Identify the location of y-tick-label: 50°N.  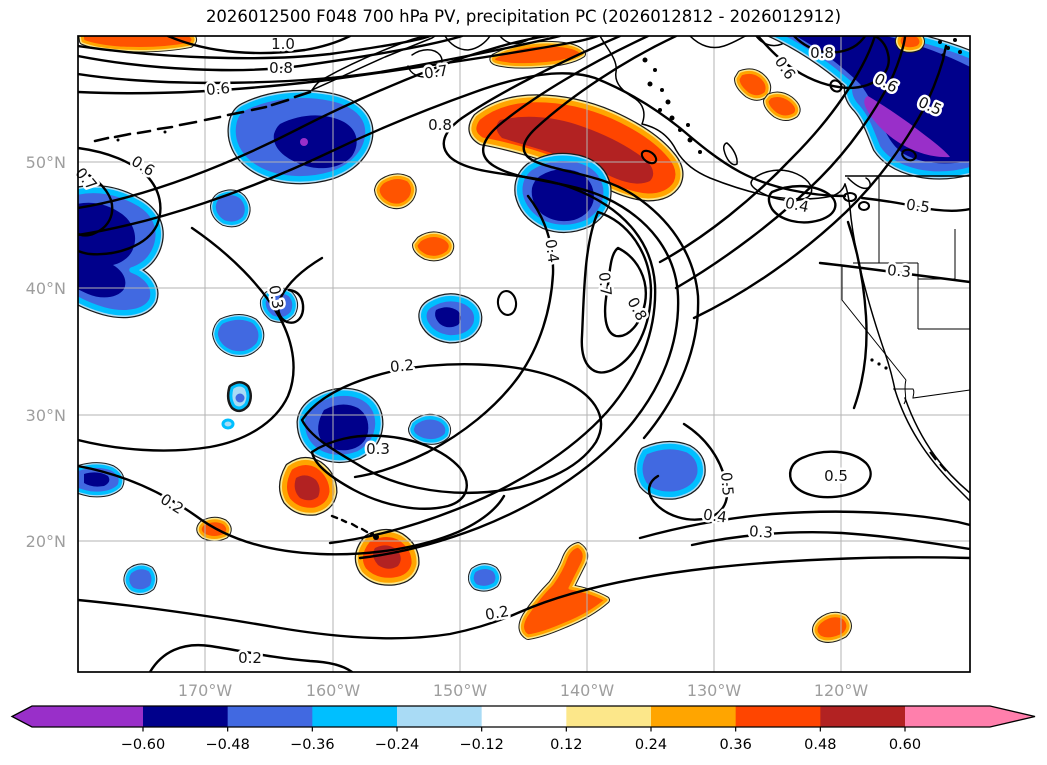
(46, 162).